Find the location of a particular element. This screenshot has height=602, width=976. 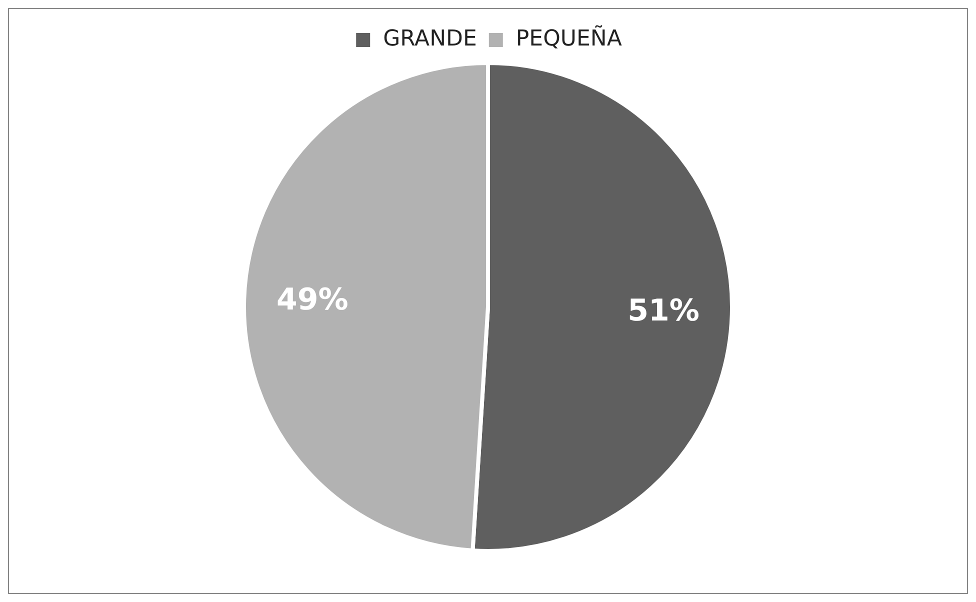

legend-label: PEQUEÑA is located at coordinates (569, 38).